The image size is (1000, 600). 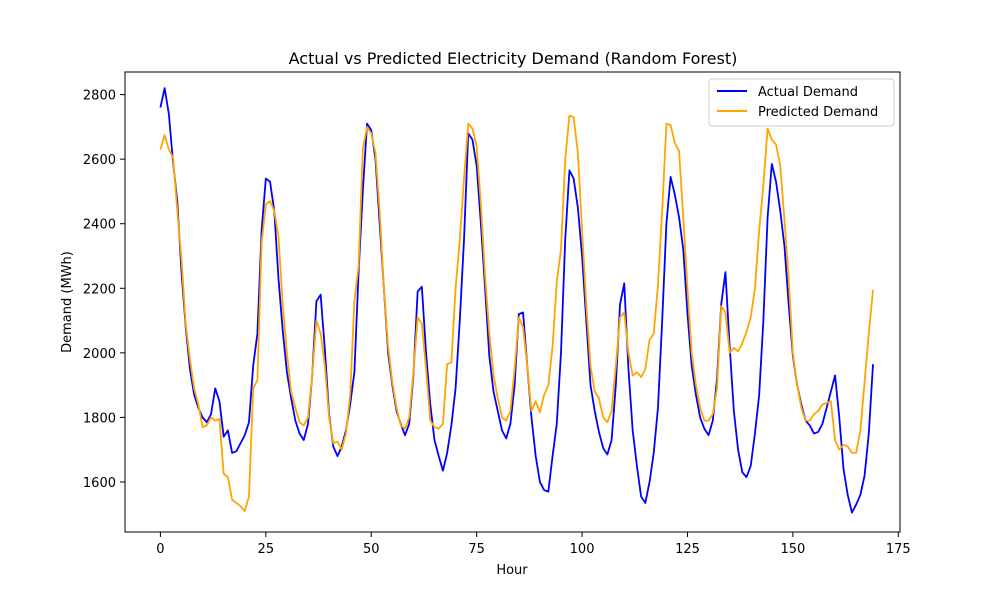 I want to click on legend-label-predicted: Predicted Demand, so click(x=818, y=112).